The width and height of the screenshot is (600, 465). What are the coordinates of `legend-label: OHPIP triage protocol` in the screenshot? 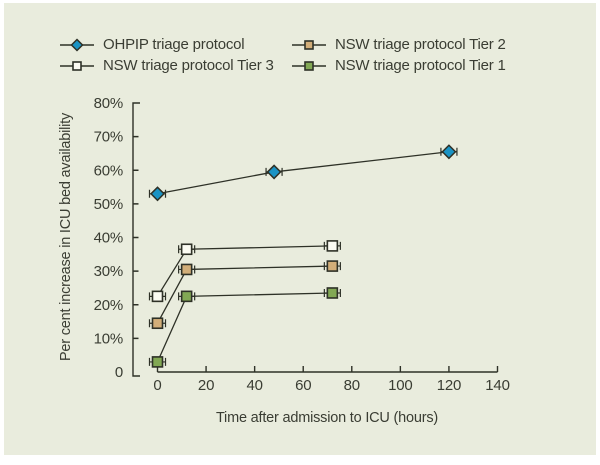 It's located at (174, 44).